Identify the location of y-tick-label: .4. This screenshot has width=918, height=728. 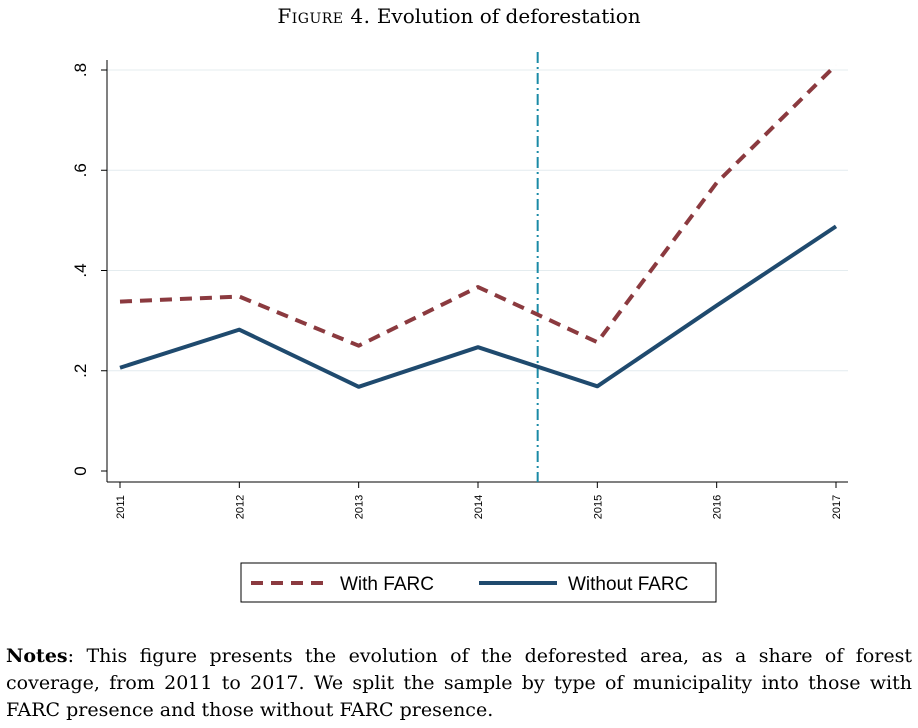
(80, 270).